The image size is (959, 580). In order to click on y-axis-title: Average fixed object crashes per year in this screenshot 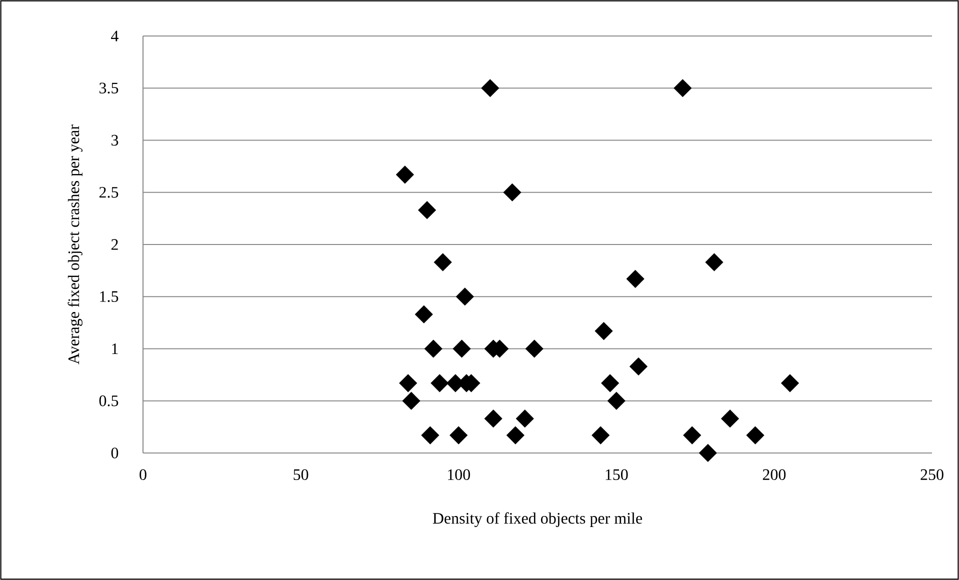, I will do `click(75, 244)`.